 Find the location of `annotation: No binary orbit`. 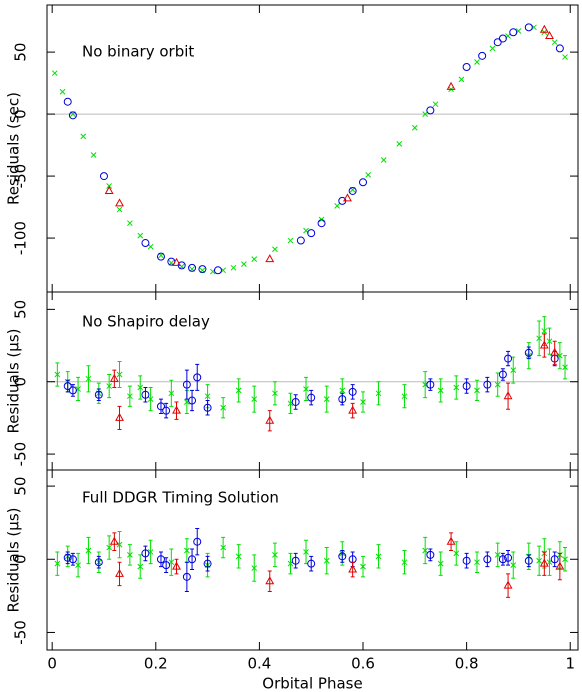

annotation: No binary orbit is located at coordinates (138, 52).